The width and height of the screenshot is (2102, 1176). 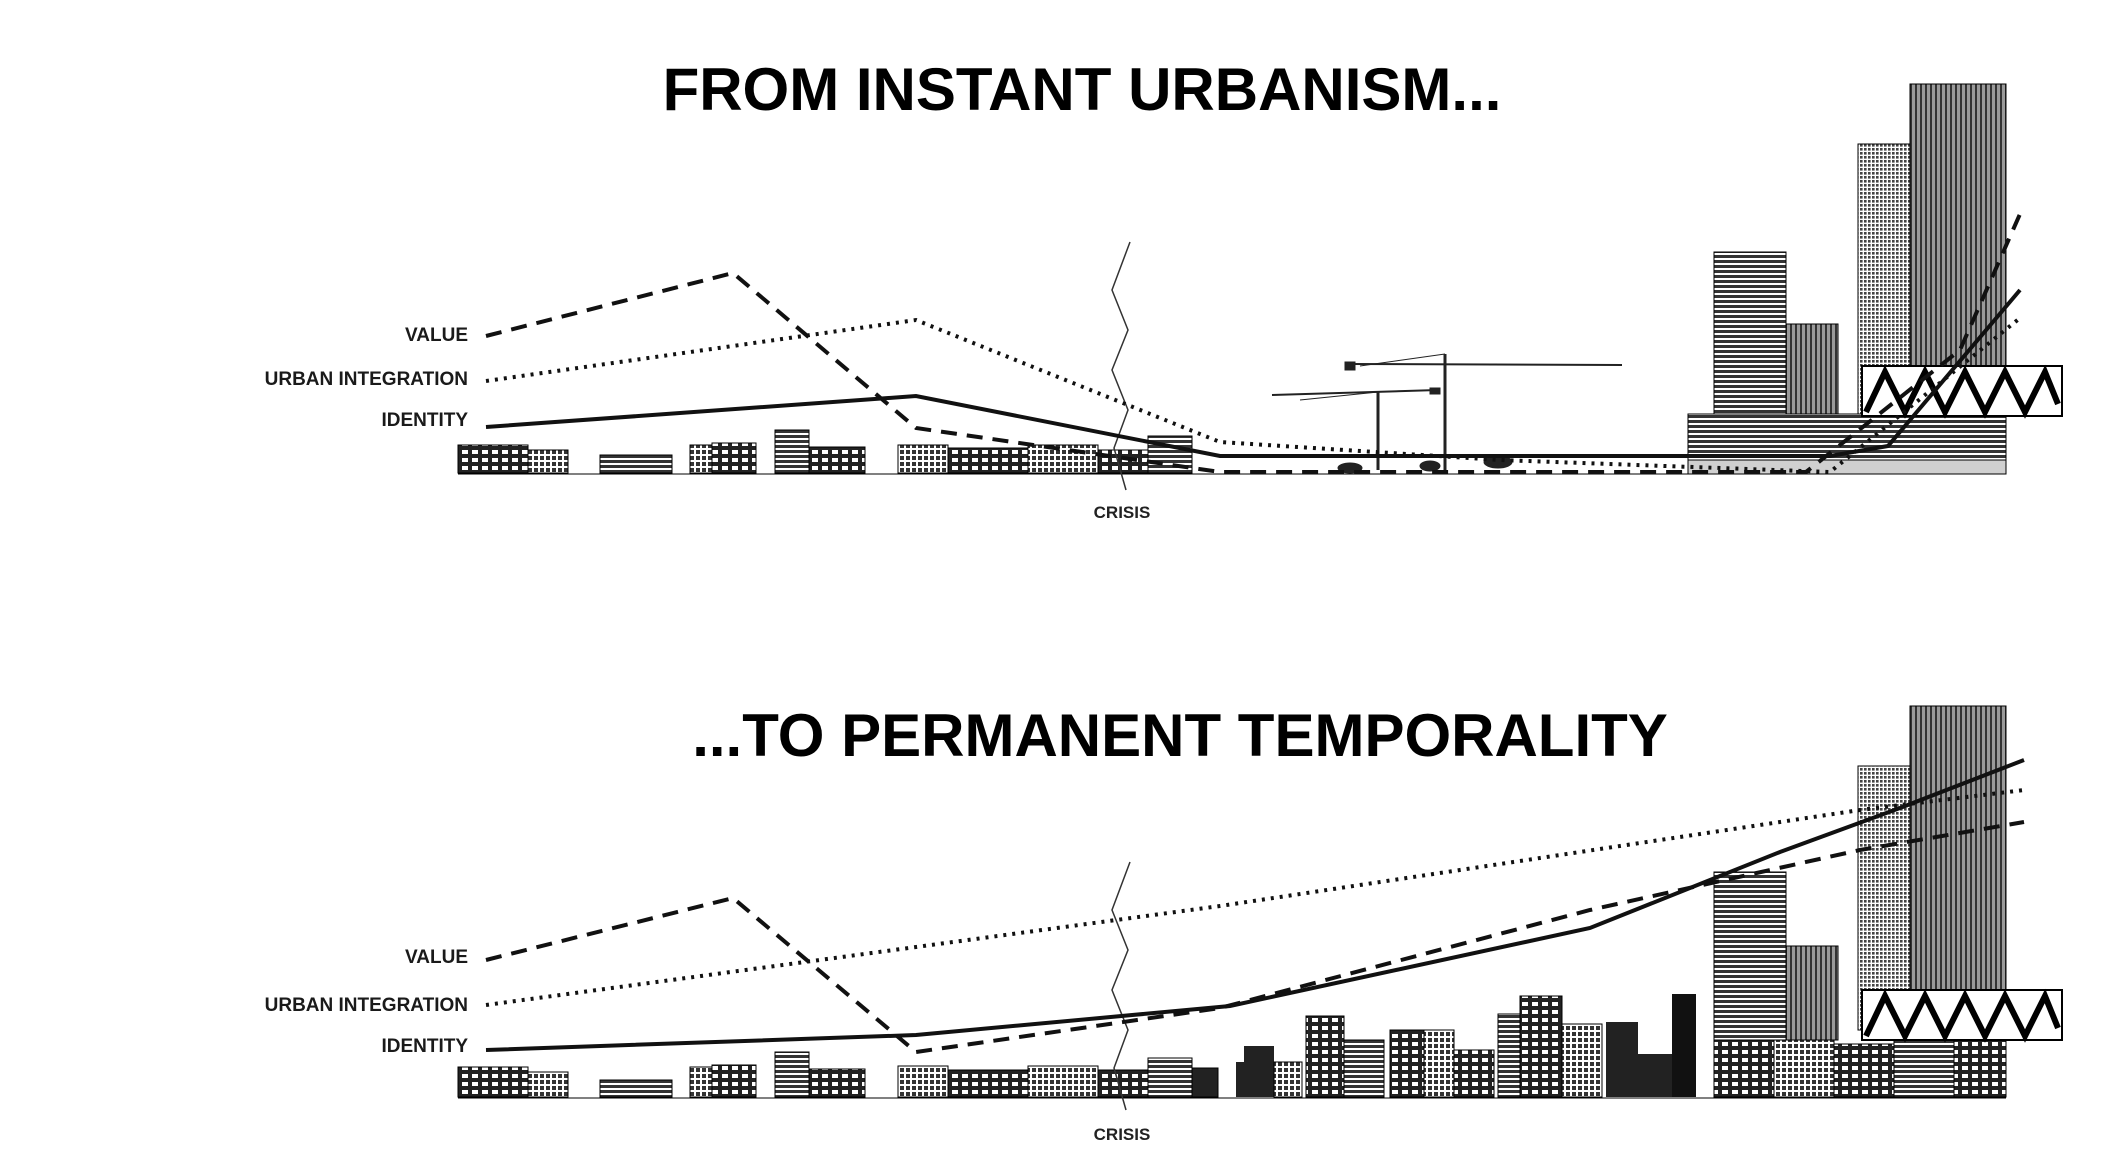 I want to click on panel-title: ...TO PERMANENT TEMPORALITY, so click(x=1180, y=735).